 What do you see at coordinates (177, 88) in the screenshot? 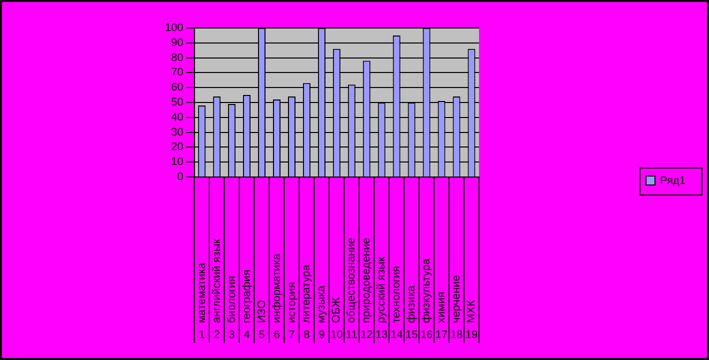
I see `y-tick-label: 60` at bounding box center [177, 88].